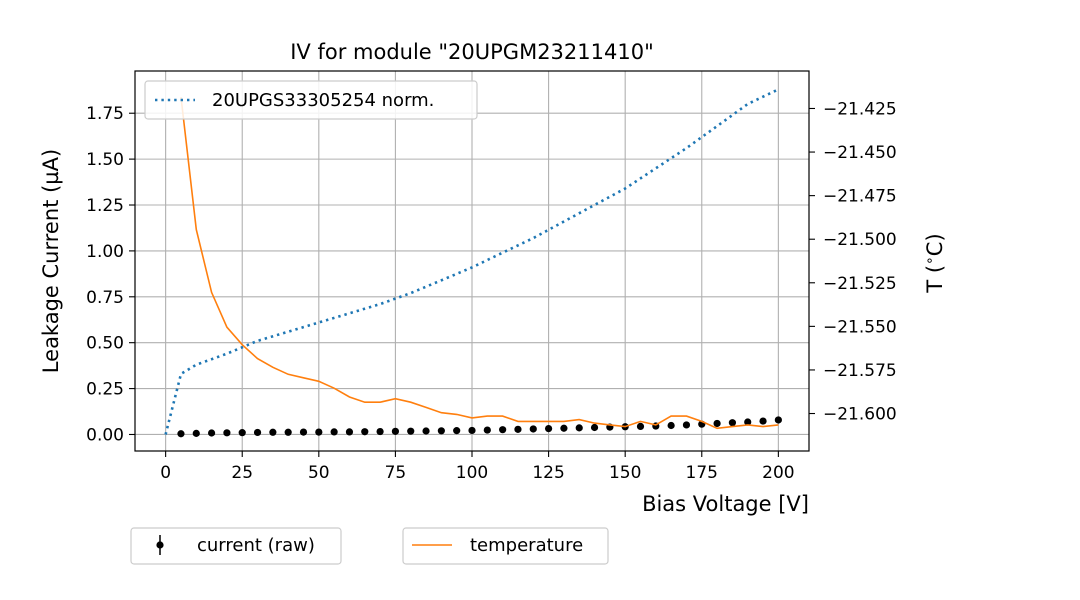 The height and width of the screenshot is (600, 1080). Describe the element at coordinates (860, 284) in the screenshot. I see `y2-tick-label: −21.525` at that location.